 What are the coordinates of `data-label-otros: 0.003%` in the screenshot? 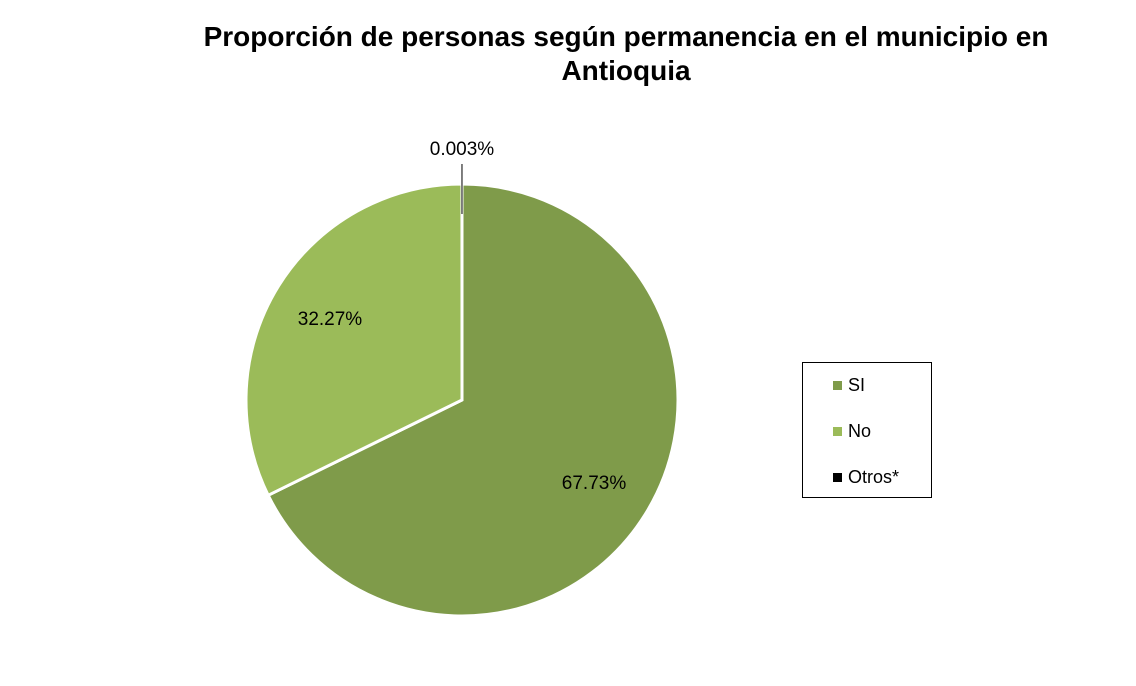 It's located at (462, 149).